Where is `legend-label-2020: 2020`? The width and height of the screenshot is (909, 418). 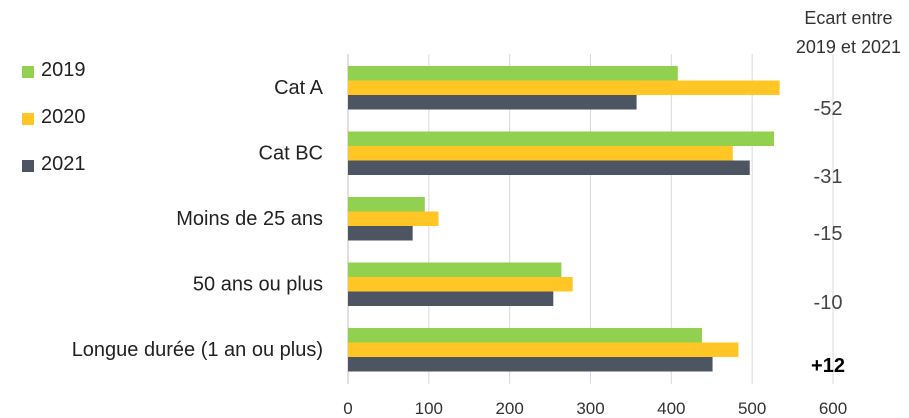
legend-label-2020: 2020 is located at coordinates (63, 117).